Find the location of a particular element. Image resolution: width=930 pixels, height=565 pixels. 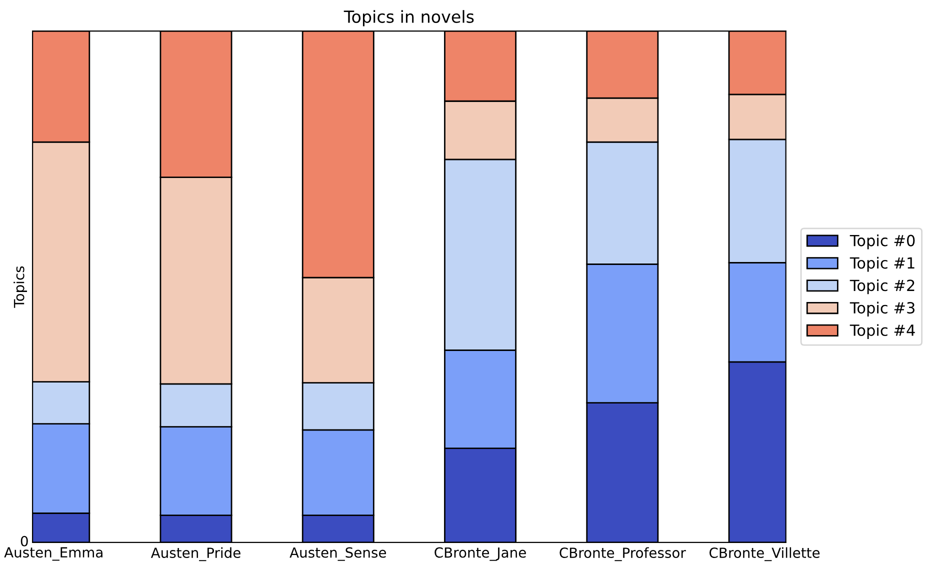

x-tick-label: CBronte_Professor is located at coordinates (623, 554).